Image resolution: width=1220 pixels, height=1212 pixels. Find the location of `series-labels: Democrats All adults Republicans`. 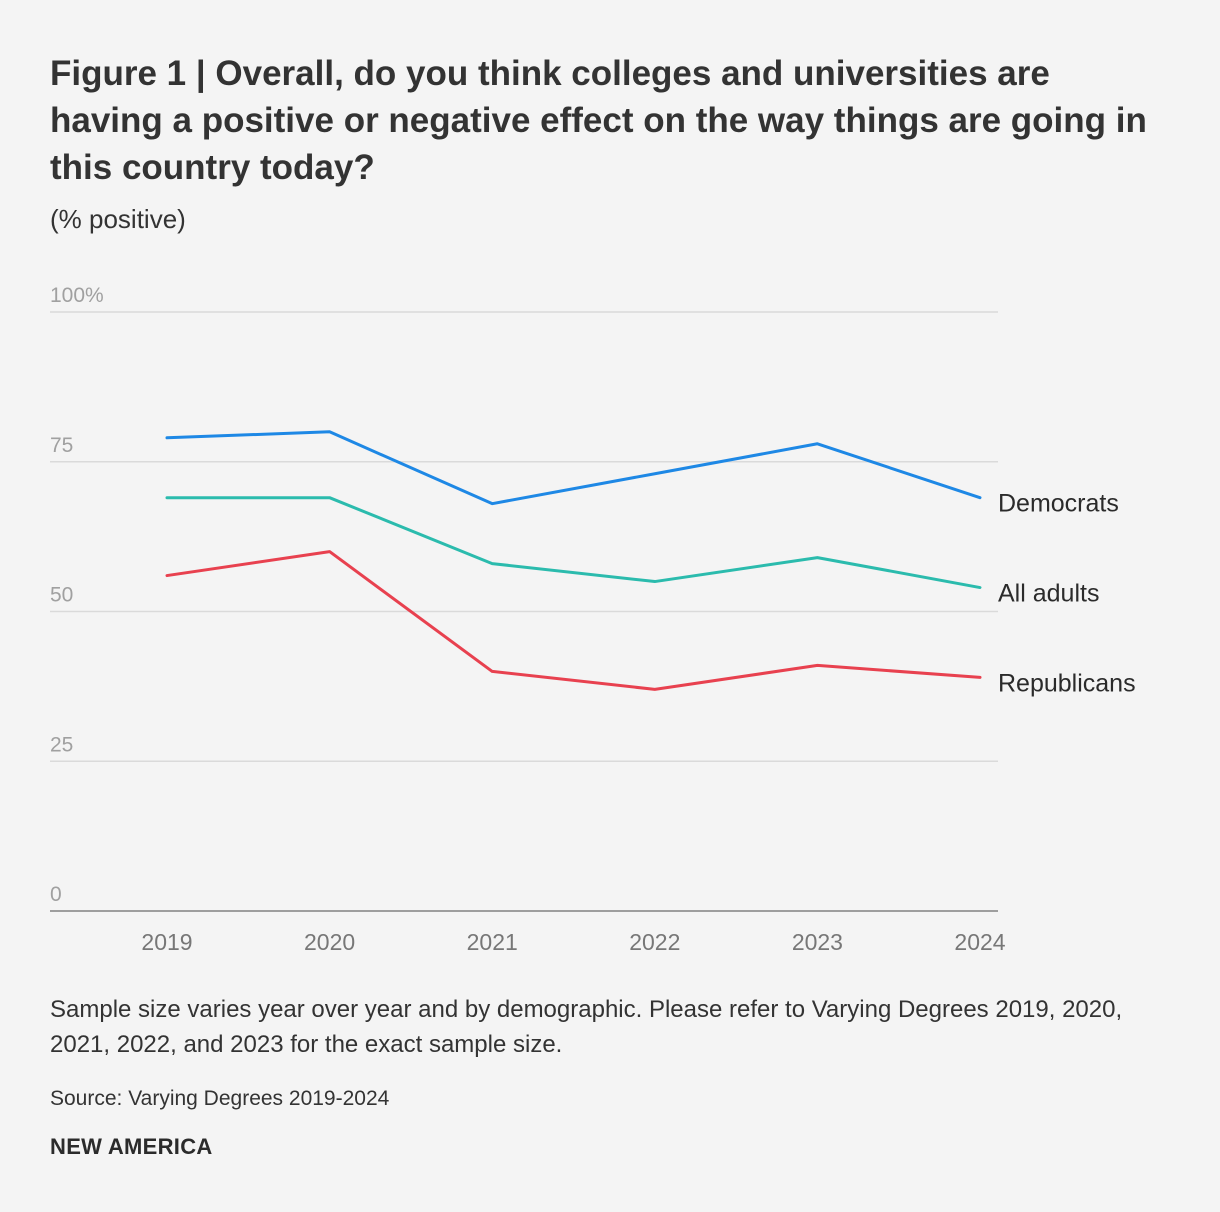

series-labels: Democrats All adults Republicans is located at coordinates (1067, 594).